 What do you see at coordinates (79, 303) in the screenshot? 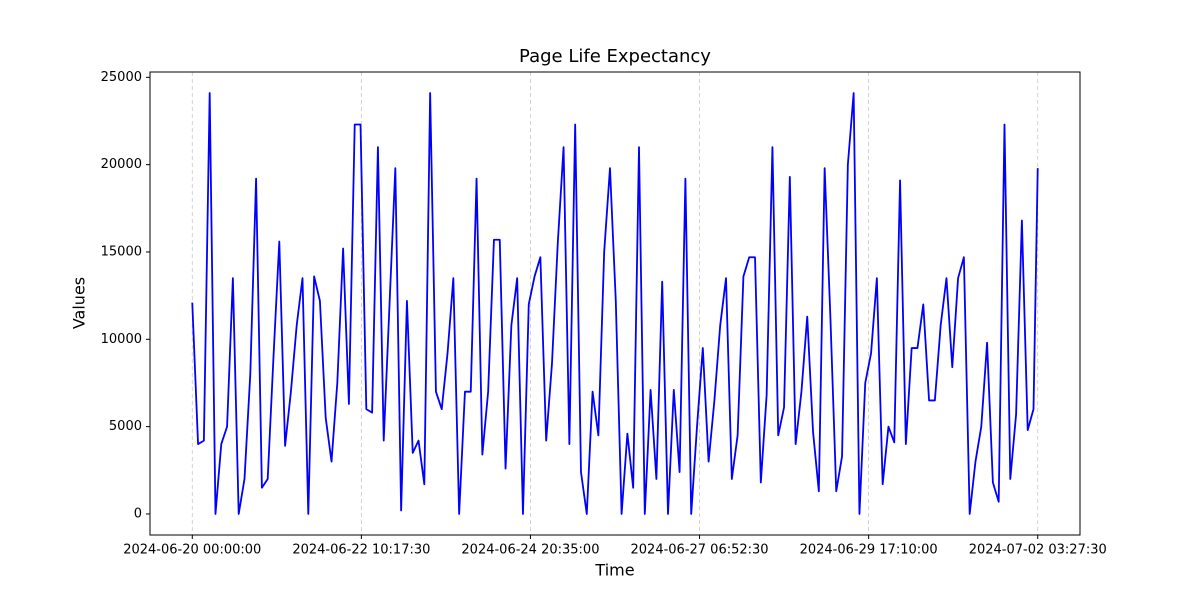
I see `y-axis-label: Values` at bounding box center [79, 303].